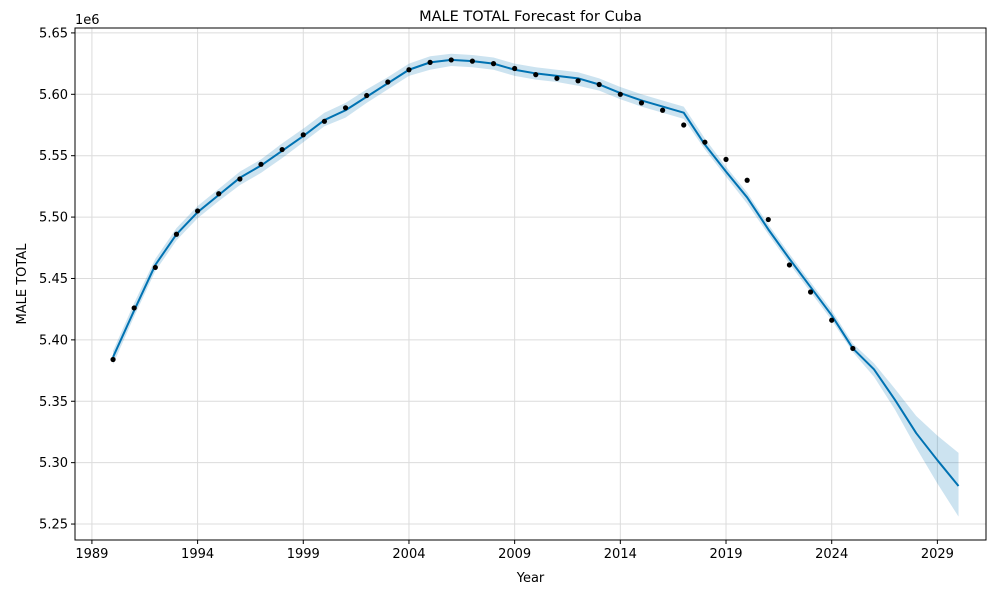 This screenshot has height=600, width=1000. Describe the element at coordinates (530, 578) in the screenshot. I see `x-axis-title: Year` at that location.